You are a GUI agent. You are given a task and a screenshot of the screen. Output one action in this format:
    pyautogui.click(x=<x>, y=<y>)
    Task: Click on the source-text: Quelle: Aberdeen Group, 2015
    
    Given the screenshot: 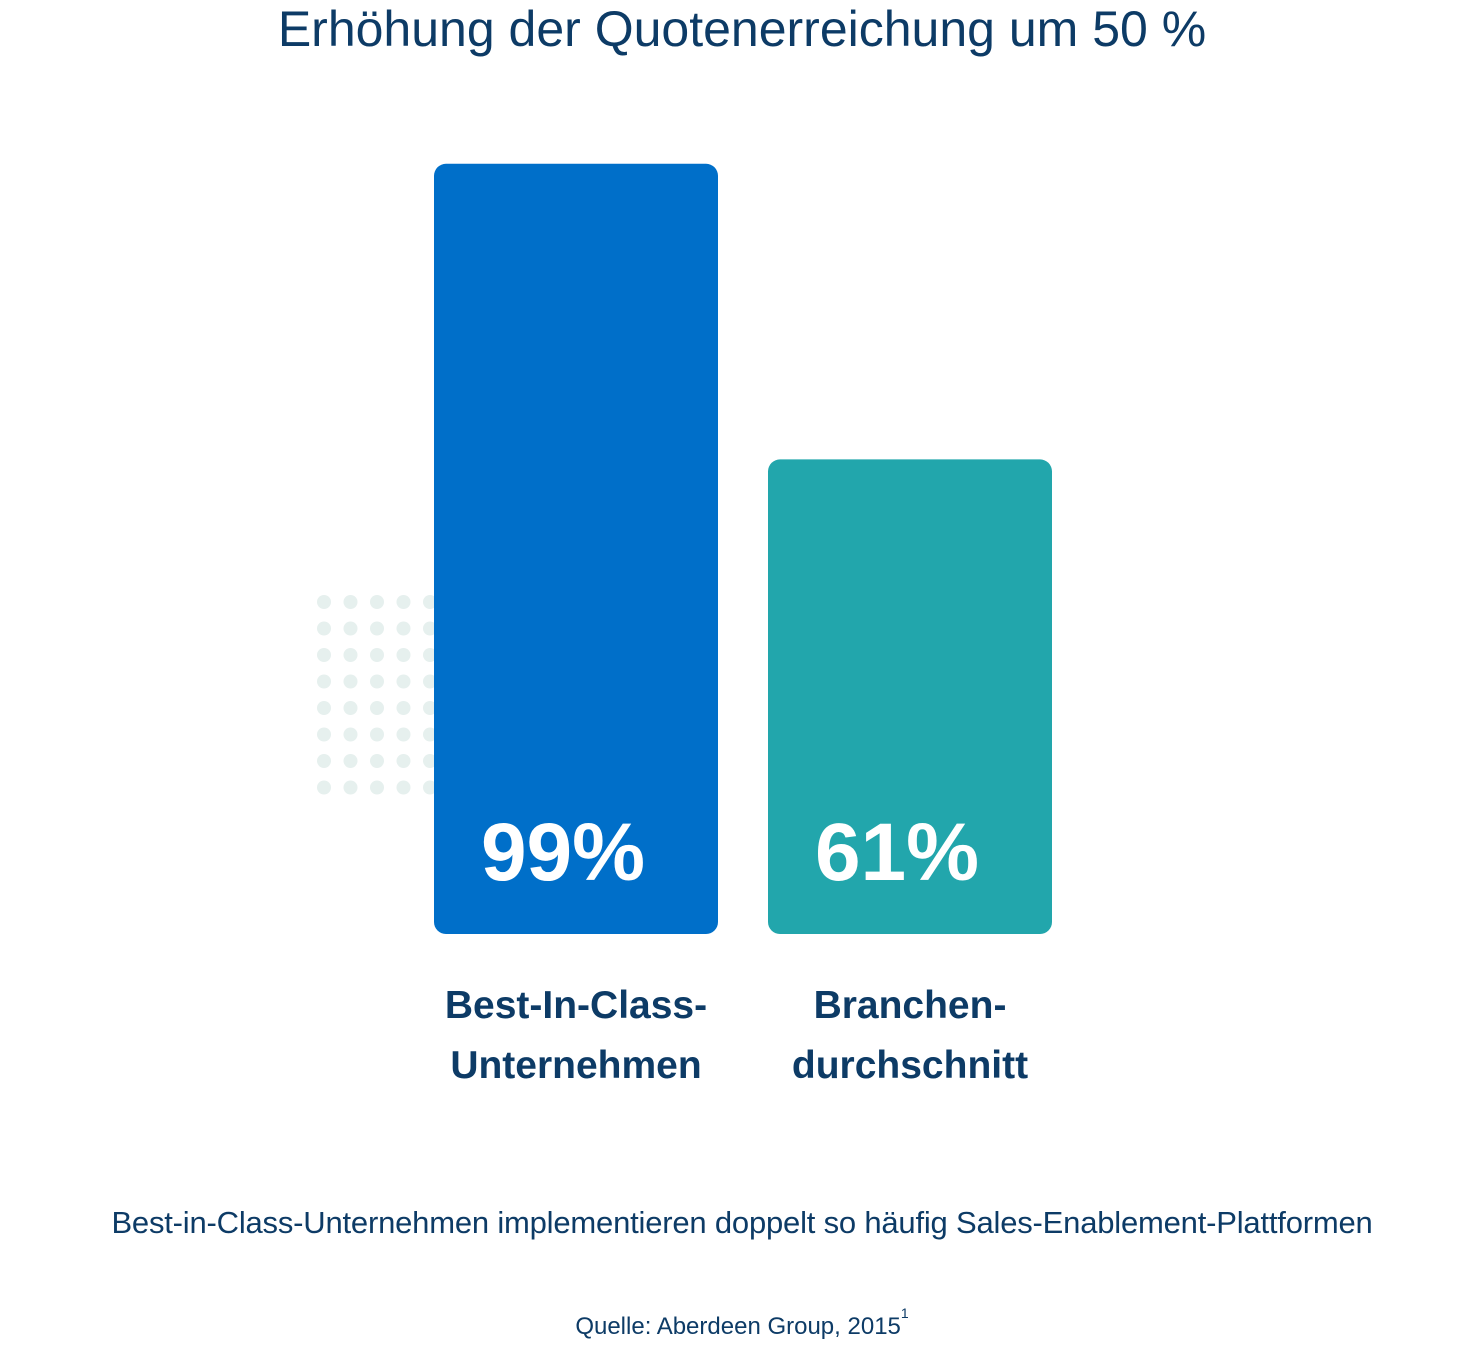 What is the action you would take?
    pyautogui.click(x=738, y=1326)
    